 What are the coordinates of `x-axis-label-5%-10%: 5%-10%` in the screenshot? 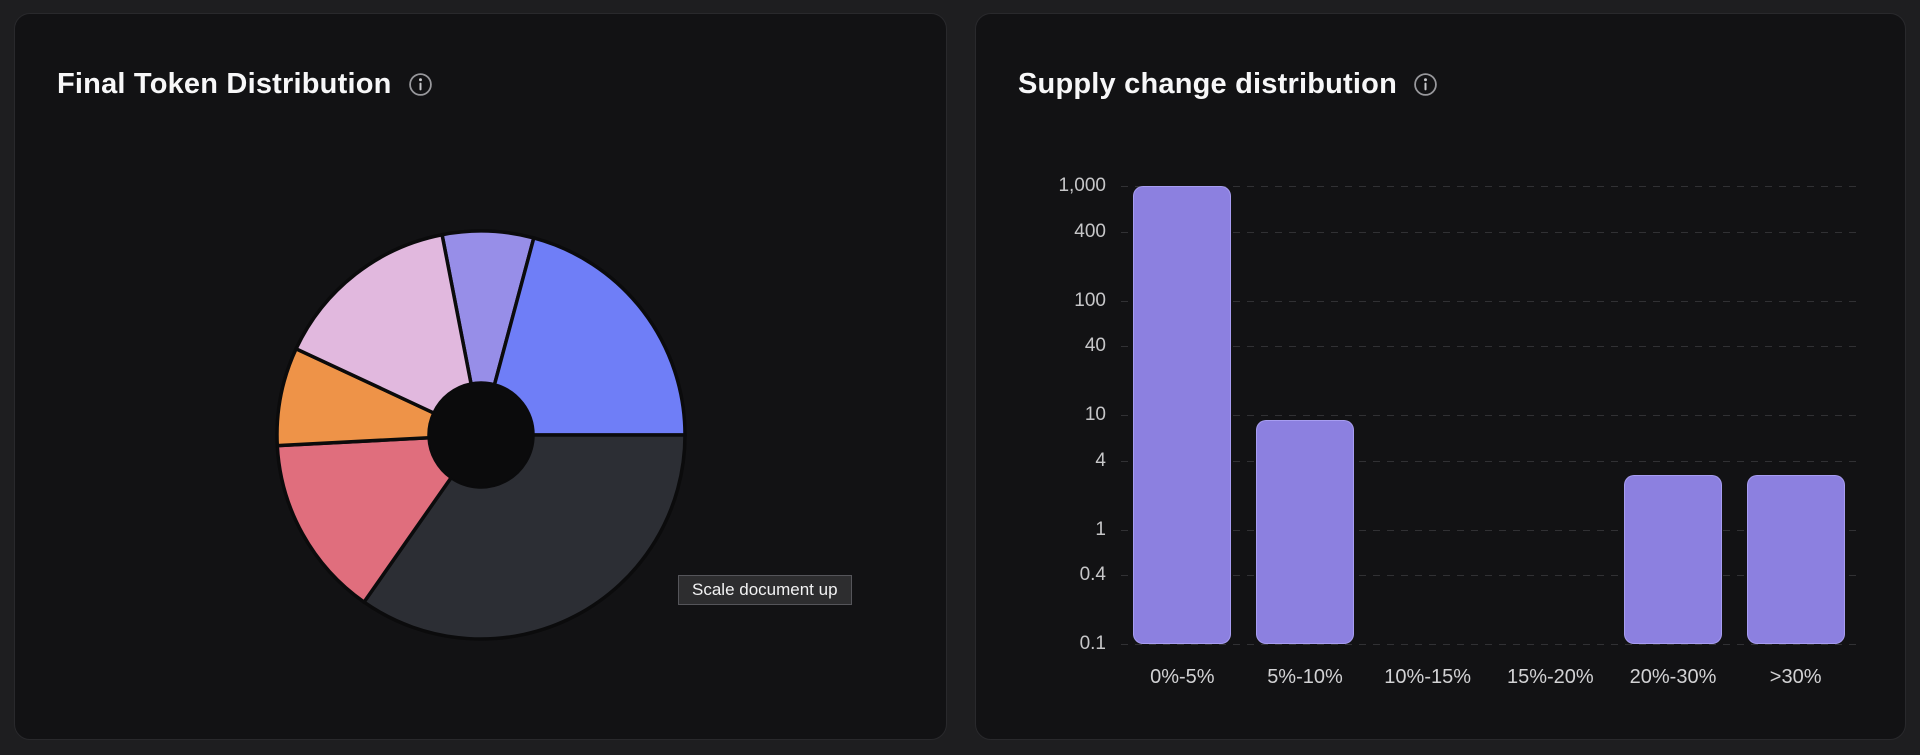 It's located at (1305, 677).